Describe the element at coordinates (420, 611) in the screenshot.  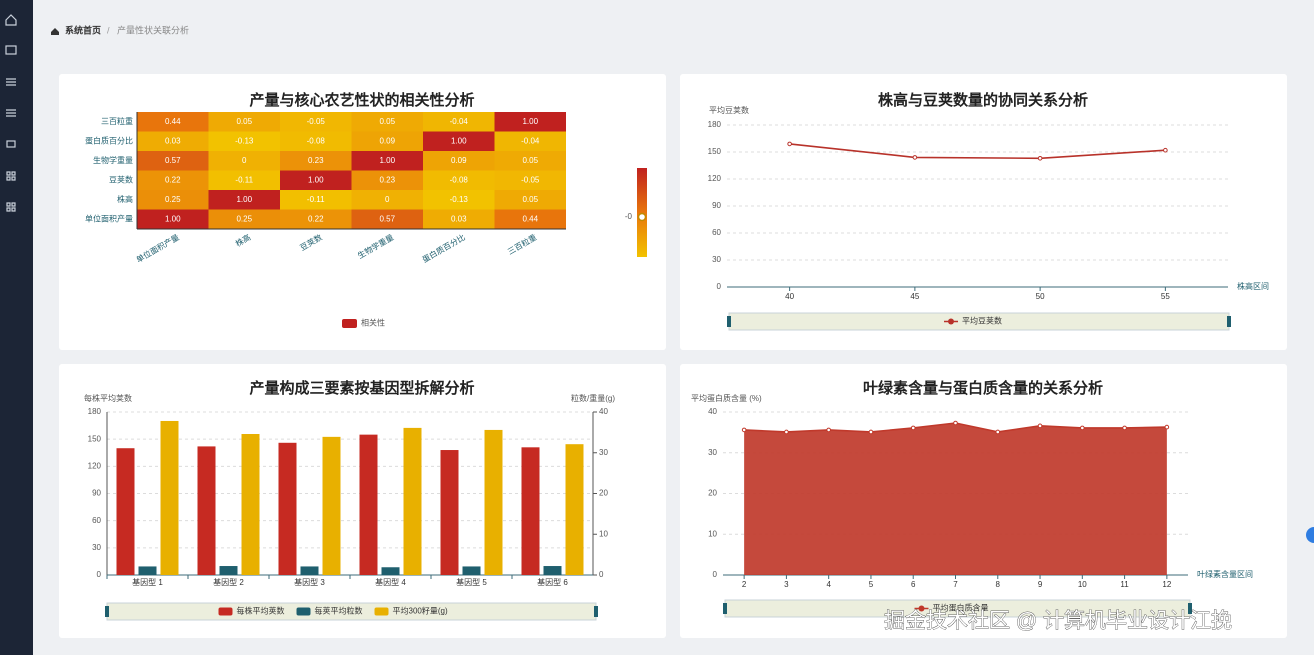
I see `legend-label: 平均300籽量(g)` at that location.